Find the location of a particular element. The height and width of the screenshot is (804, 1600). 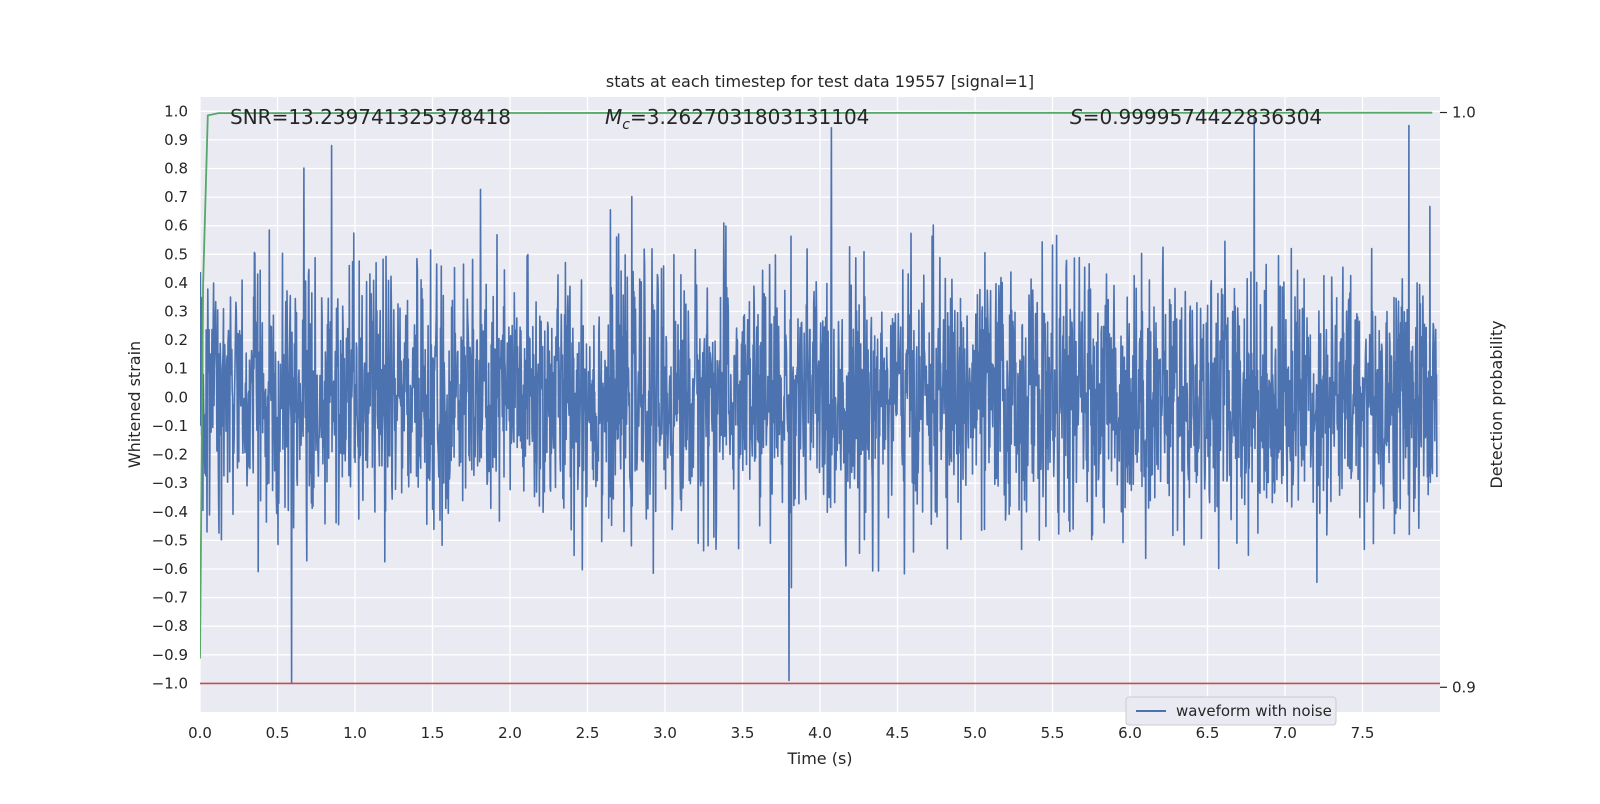

x-tick-label: 3.0 is located at coordinates (665, 733).